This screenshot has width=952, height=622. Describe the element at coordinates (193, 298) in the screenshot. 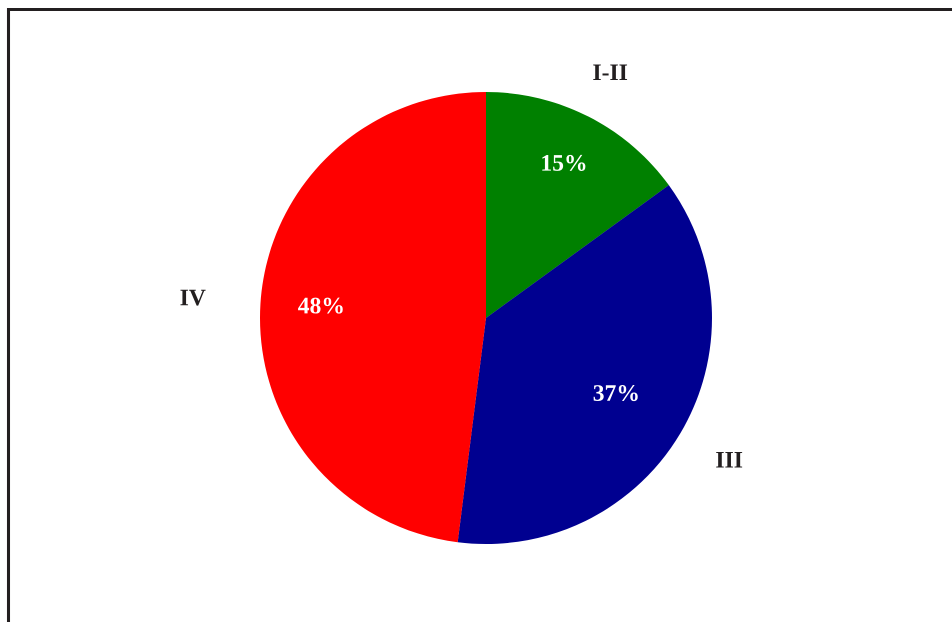

I see `slice-label: IV` at that location.